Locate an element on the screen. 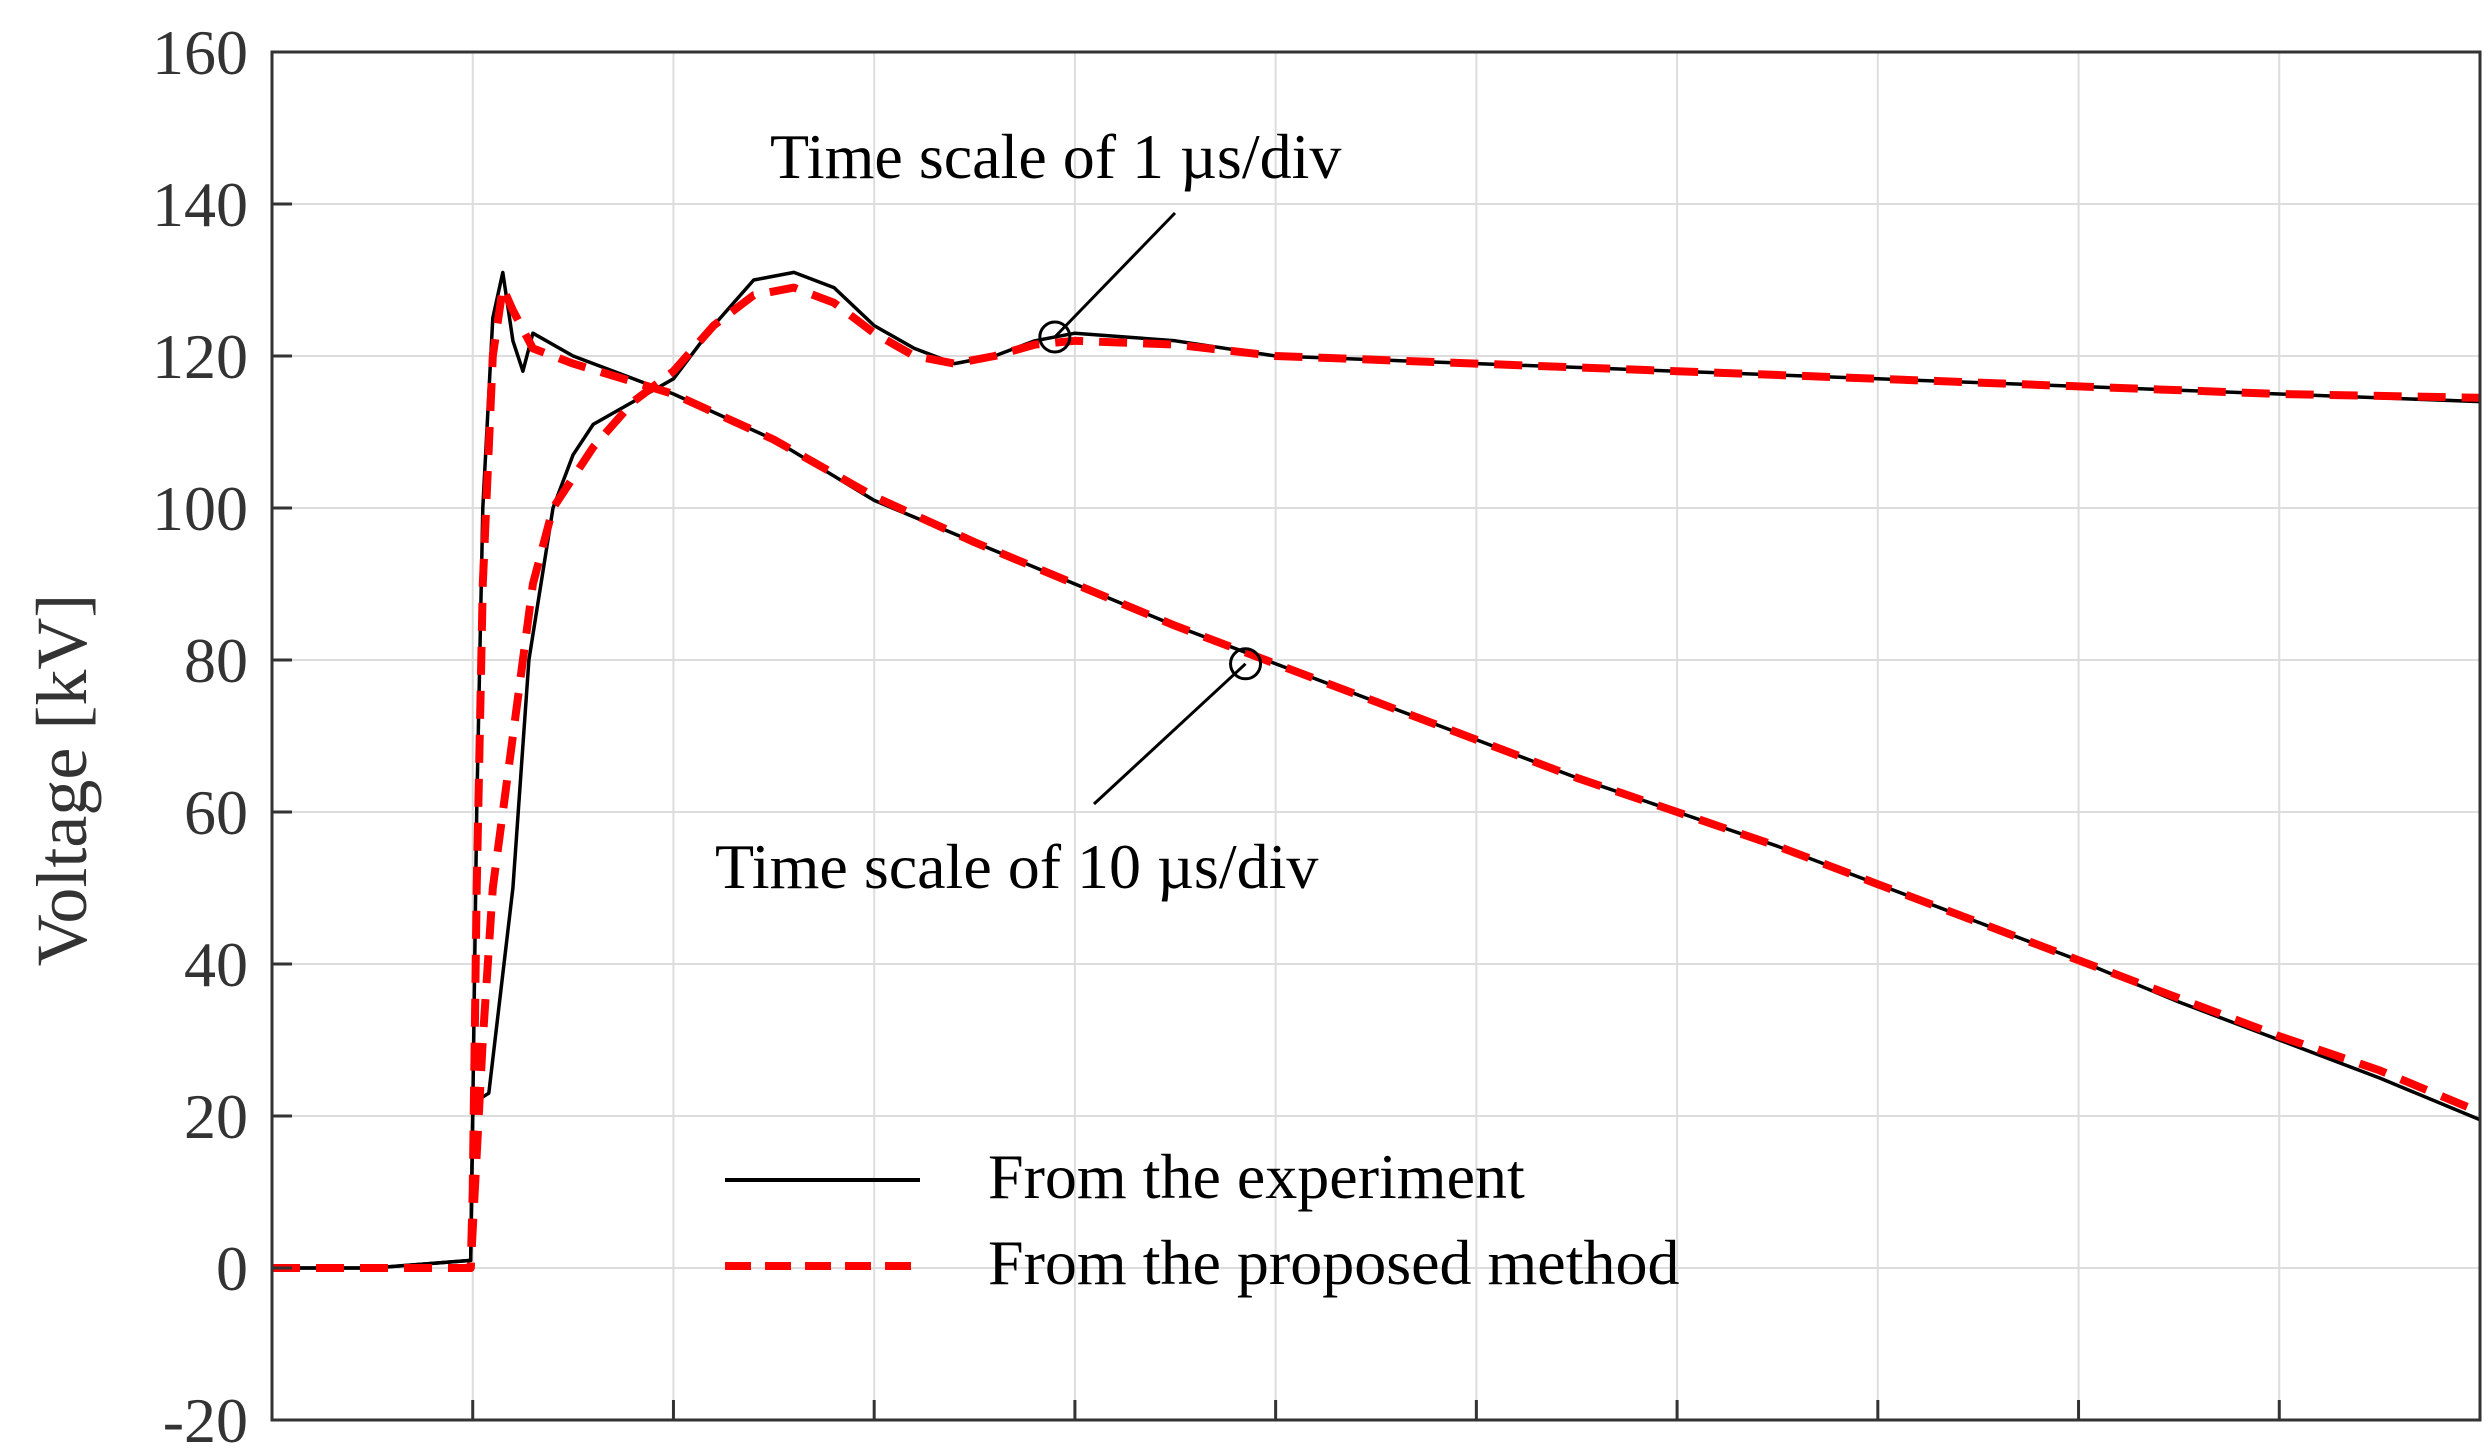 This screenshot has width=2492, height=1451. legend-label: From the experiment is located at coordinates (1256, 1176).